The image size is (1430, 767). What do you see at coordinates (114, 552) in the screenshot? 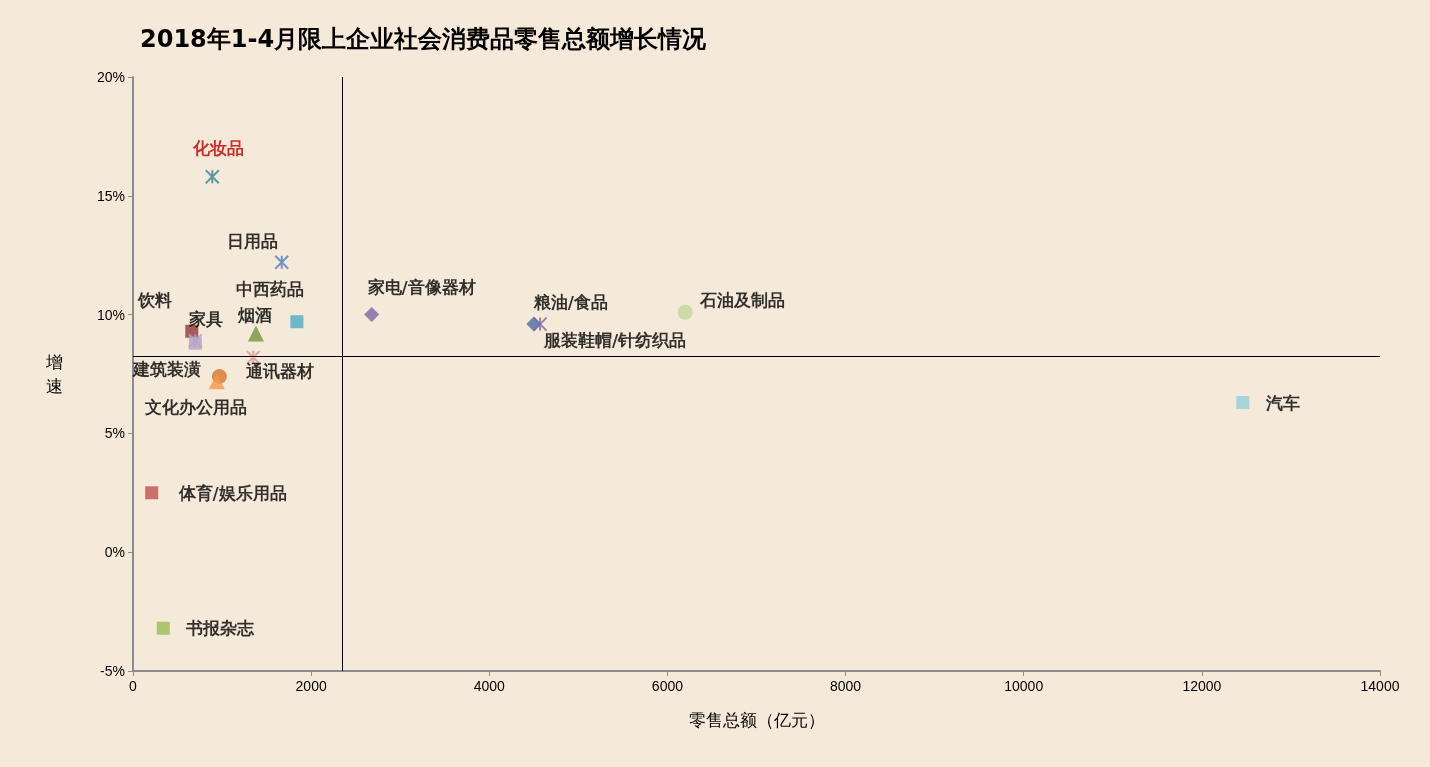
I see `y-tick-label: 0%` at bounding box center [114, 552].